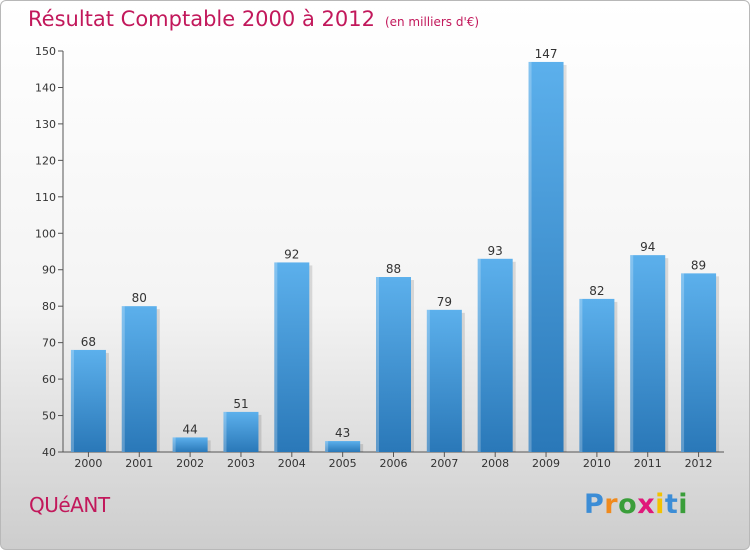 The width and height of the screenshot is (750, 550). What do you see at coordinates (594, 504) in the screenshot?
I see `logo-letter: P` at bounding box center [594, 504].